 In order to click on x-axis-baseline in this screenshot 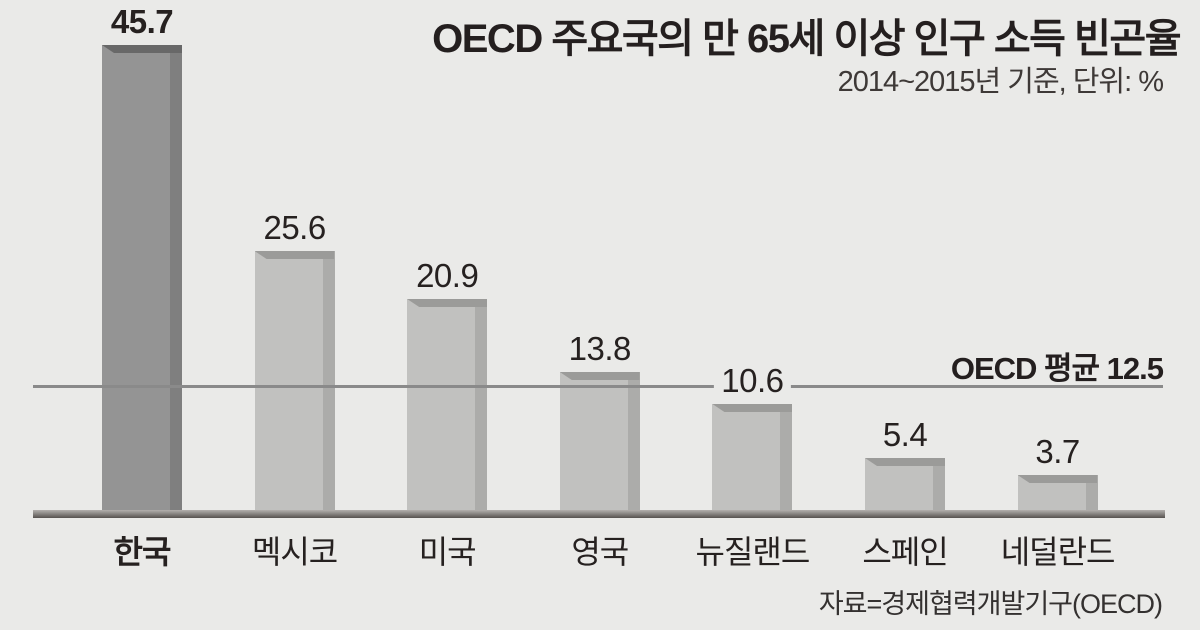, I will do `click(599, 514)`.